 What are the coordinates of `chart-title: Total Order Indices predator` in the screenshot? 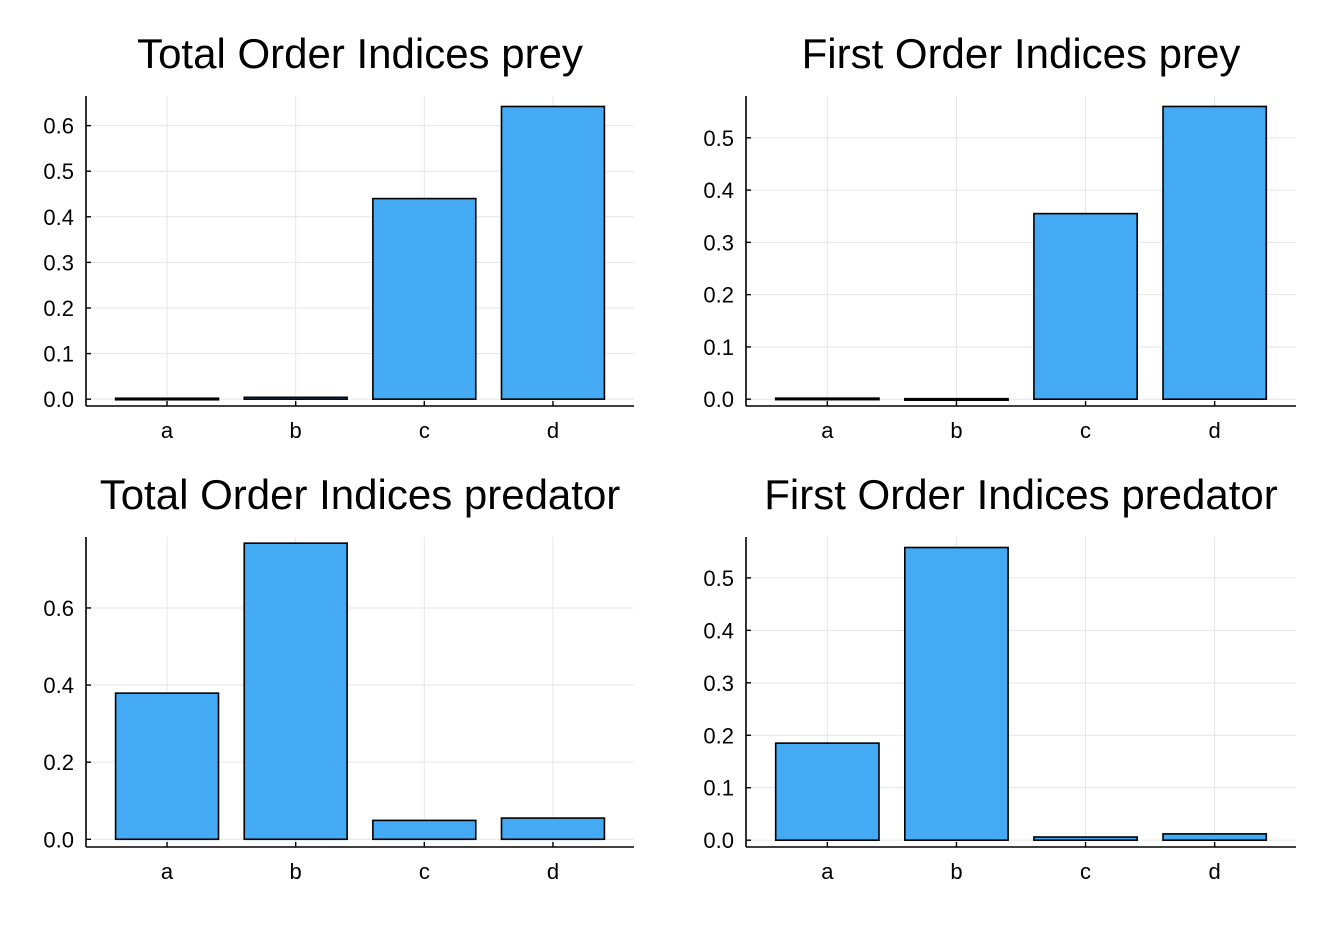 It's located at (360, 494).